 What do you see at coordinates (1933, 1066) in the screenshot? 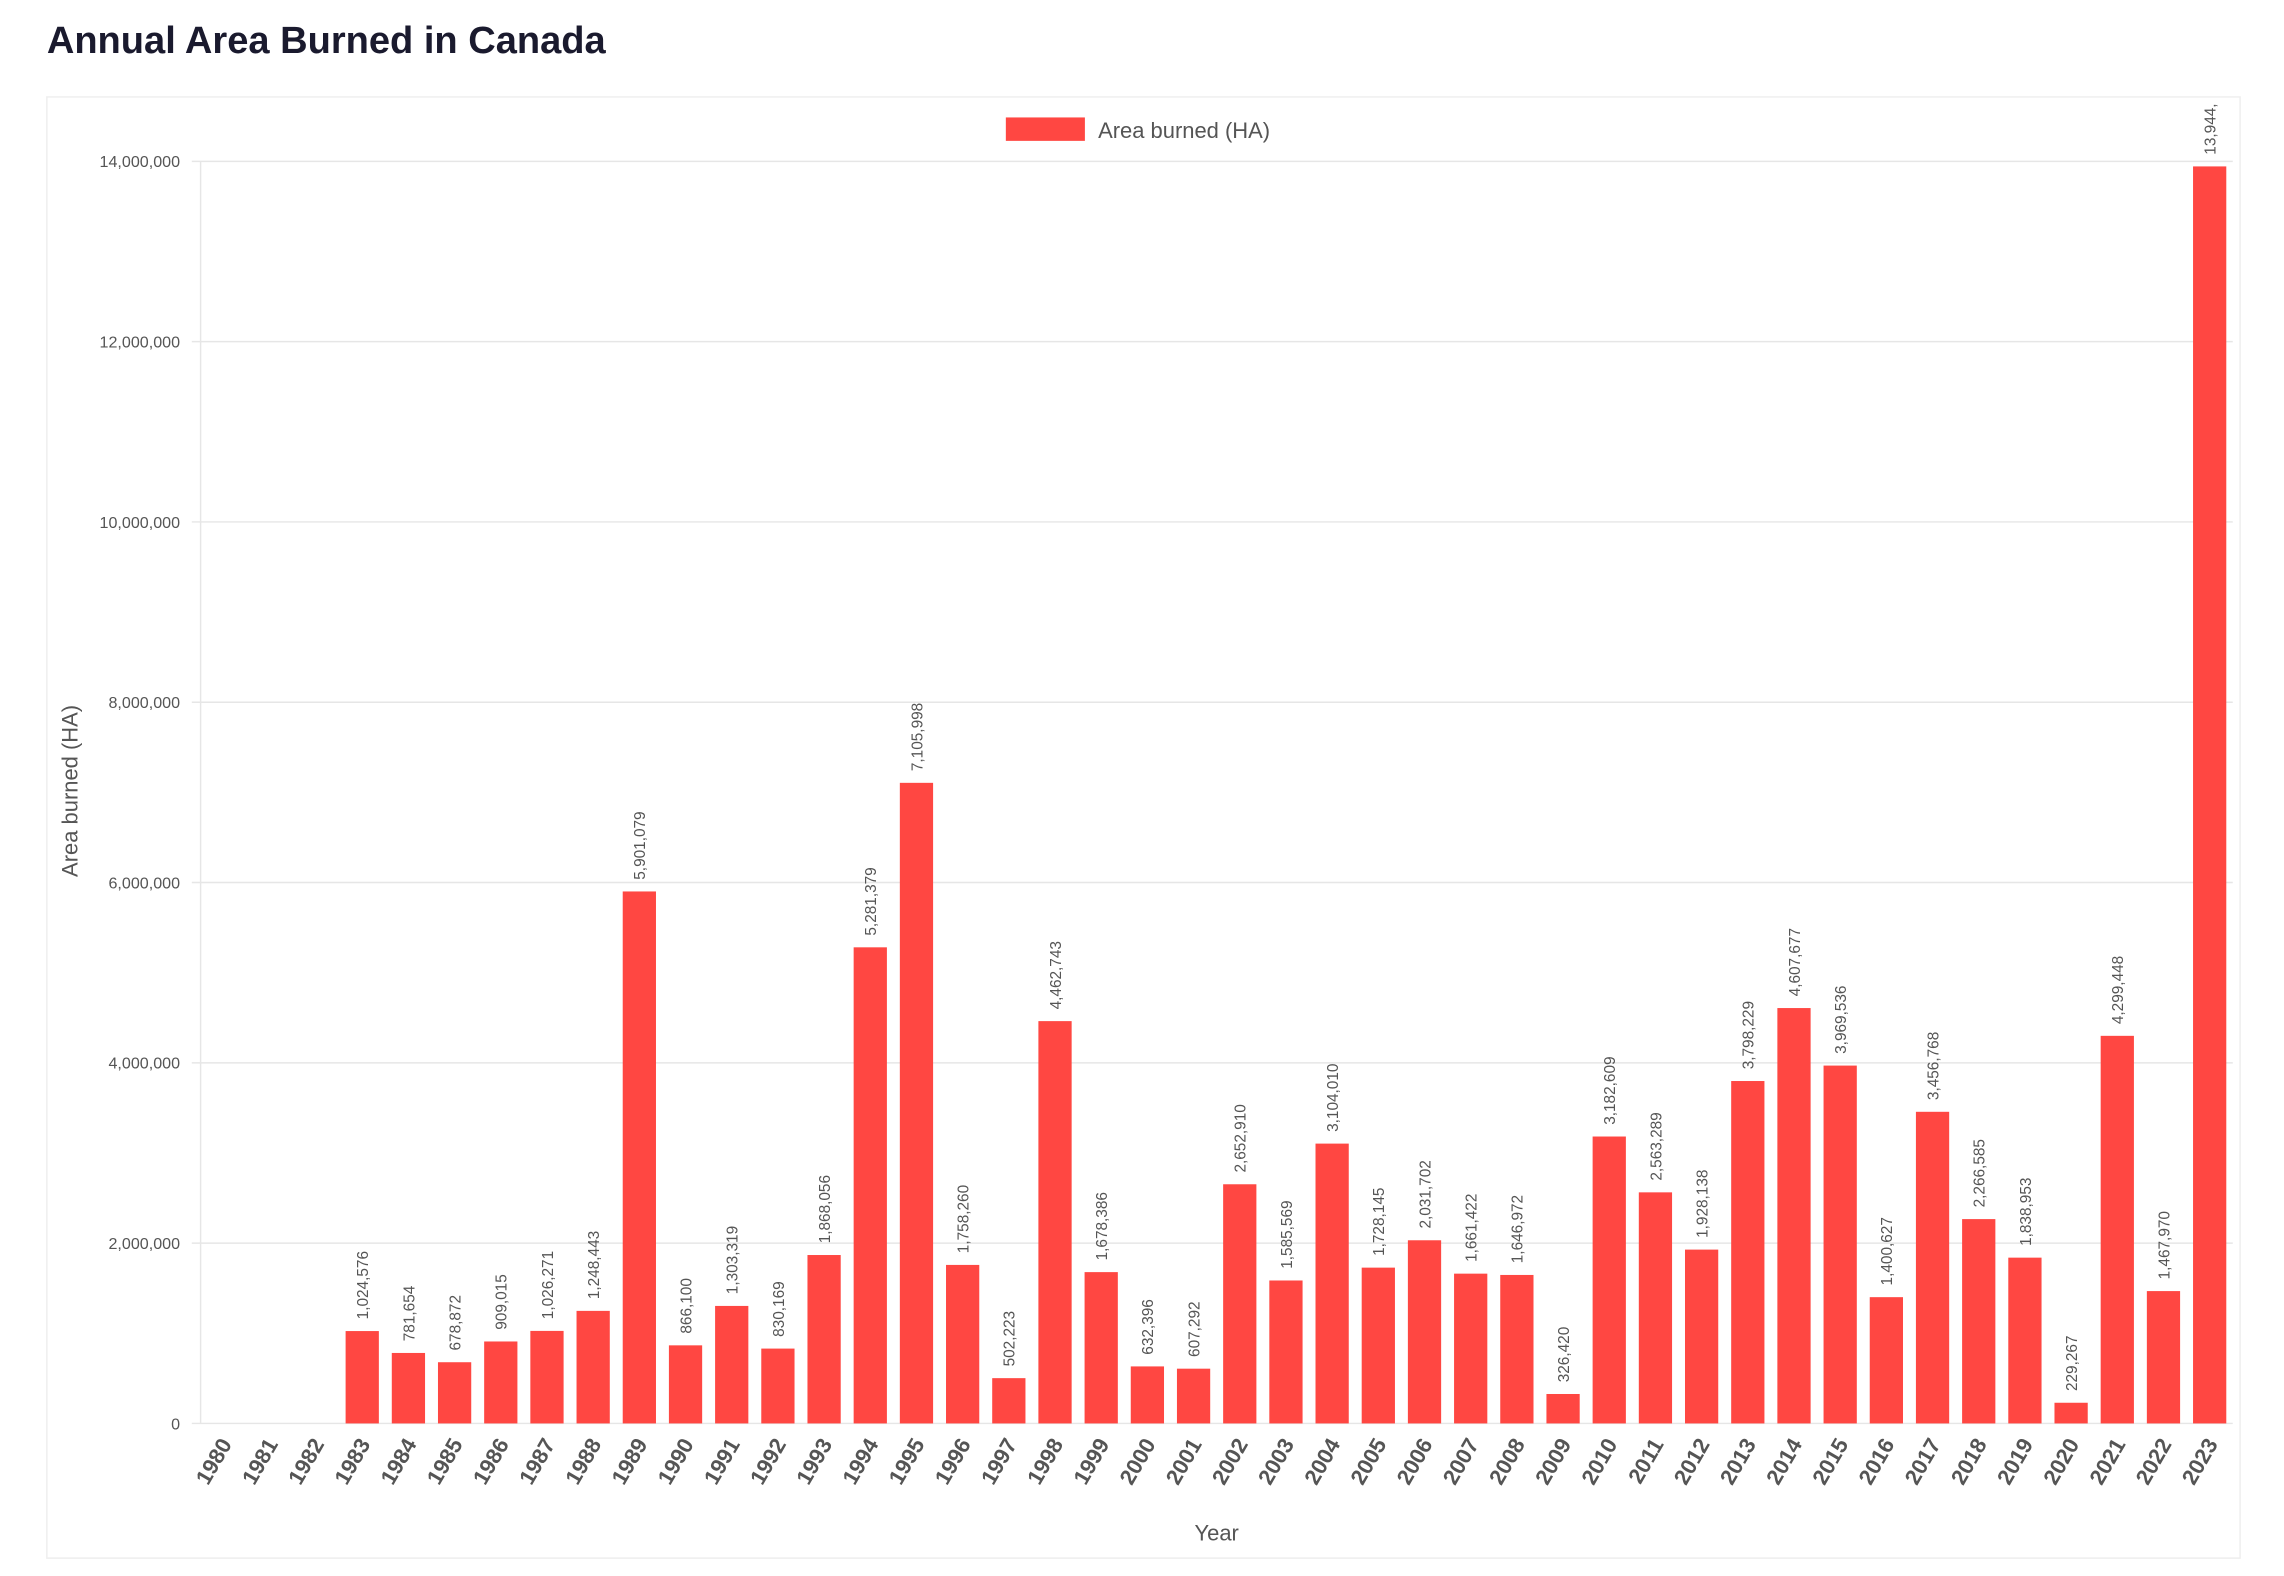
I see `data-label: 3,456,768` at bounding box center [1933, 1066].